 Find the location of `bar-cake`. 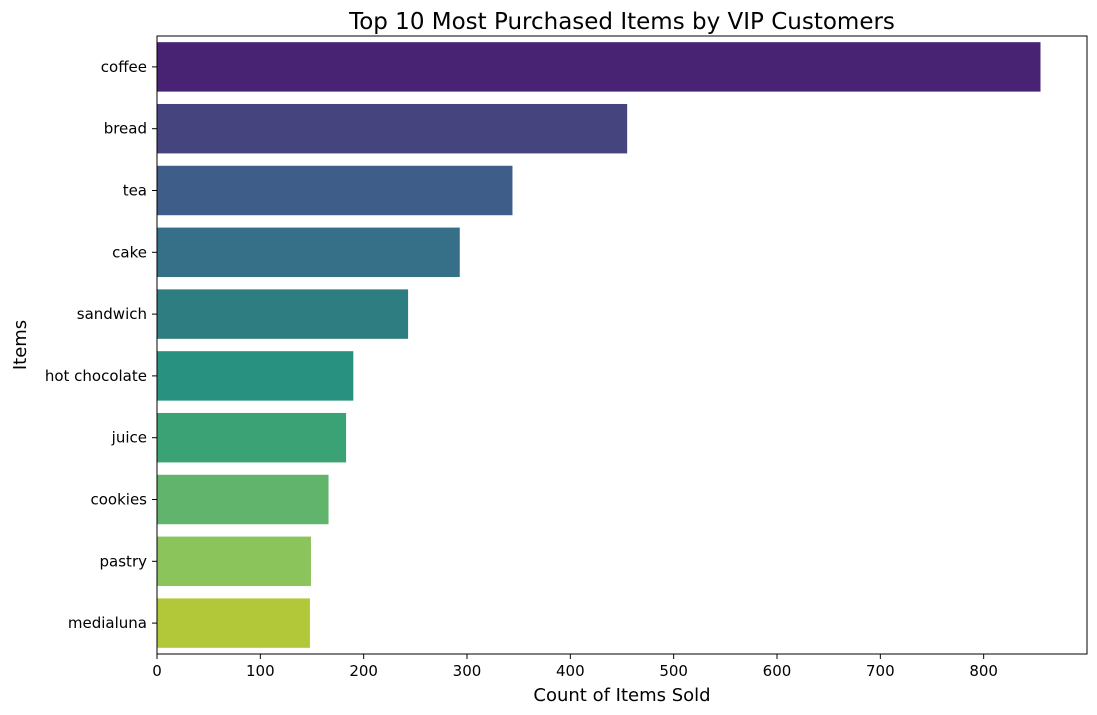

bar-cake is located at coordinates (308, 252).